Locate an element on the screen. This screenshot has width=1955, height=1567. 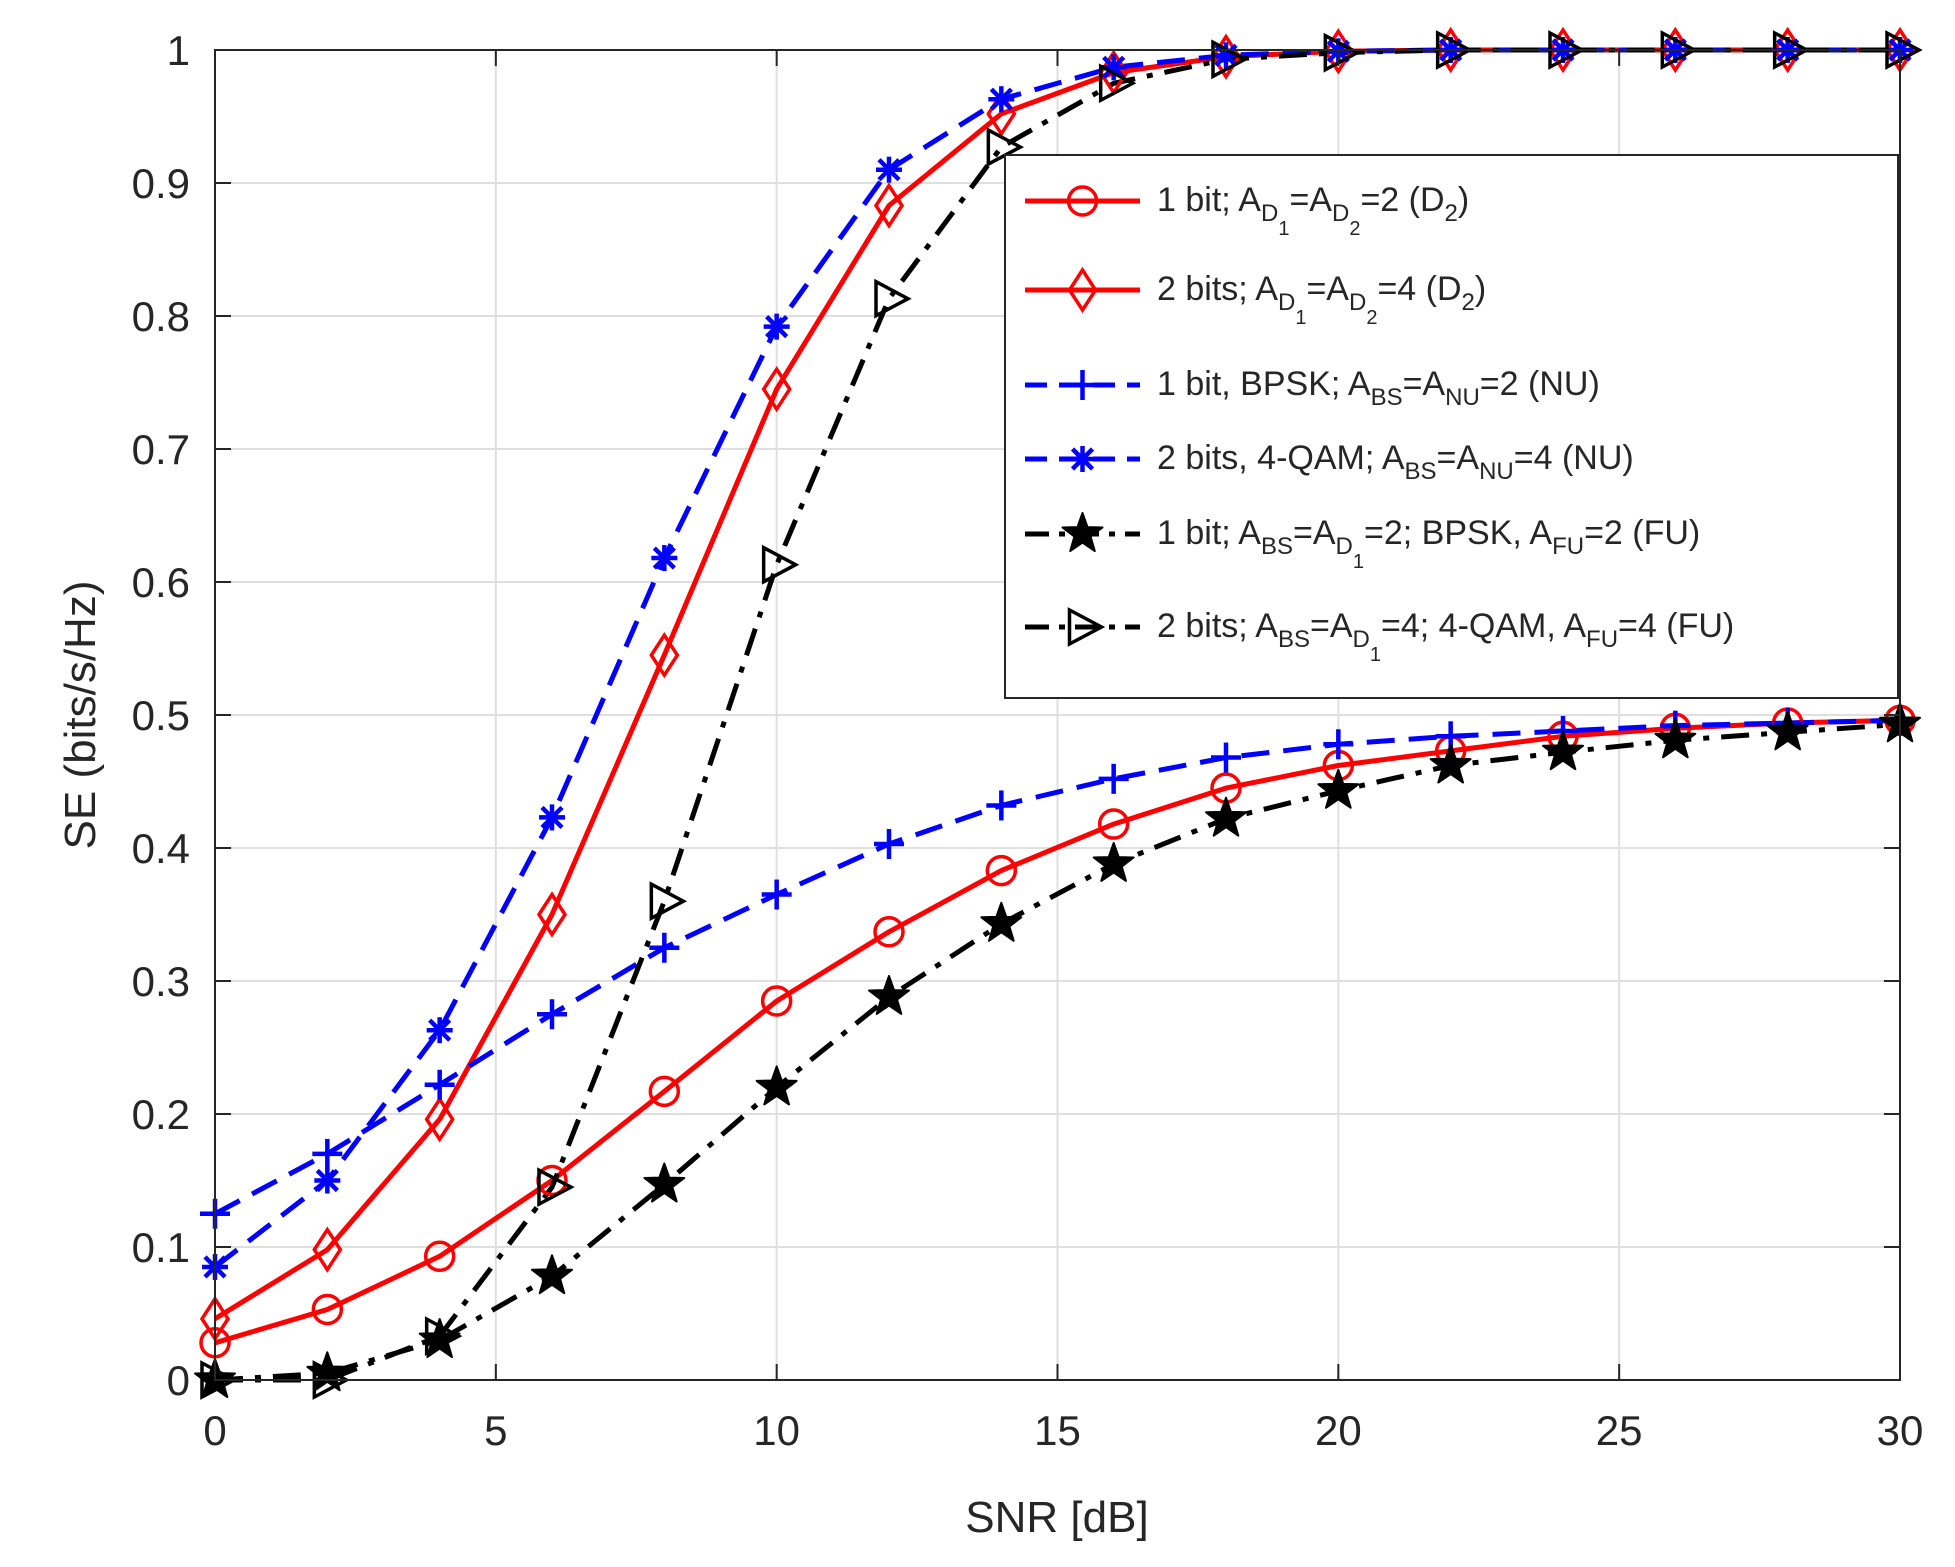
legend-label-1: 1 bit; AD1=AD2=2 (D2) is located at coordinates (1313, 210).